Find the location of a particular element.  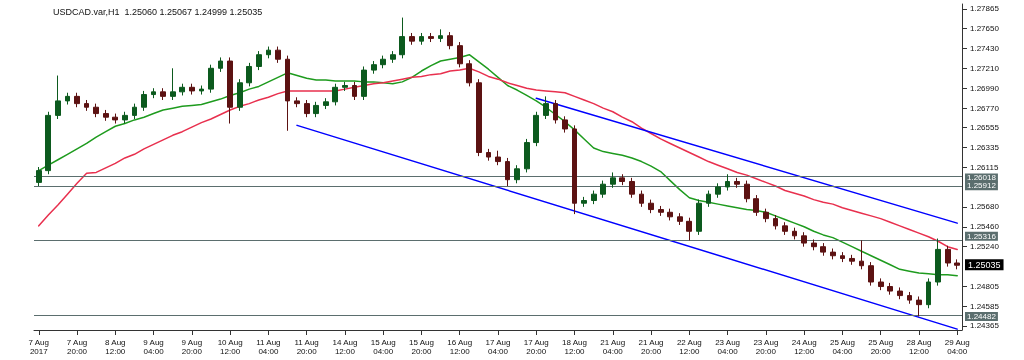

x-tick-label: 23 Aug 20:00 is located at coordinates (766, 347).